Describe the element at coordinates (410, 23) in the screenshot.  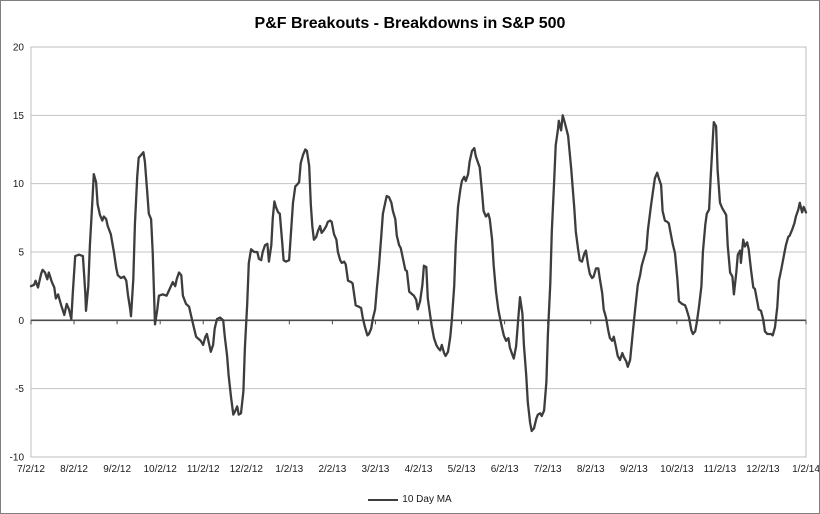
I see `chart-title: P&F Breakouts - Breakdowns in S&P 500` at that location.